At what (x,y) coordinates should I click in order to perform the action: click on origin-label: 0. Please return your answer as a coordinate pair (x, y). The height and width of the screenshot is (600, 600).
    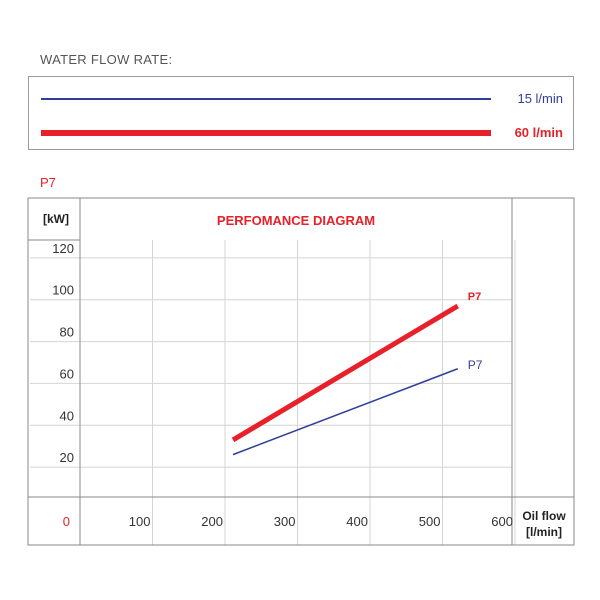
    Looking at the image, I should click on (66, 521).